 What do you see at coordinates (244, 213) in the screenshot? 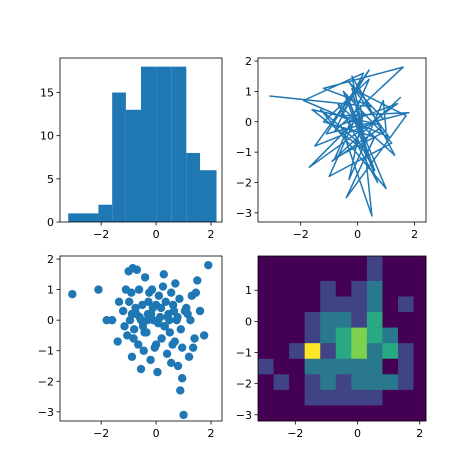
I see `y-tick-label: −3` at bounding box center [244, 213].